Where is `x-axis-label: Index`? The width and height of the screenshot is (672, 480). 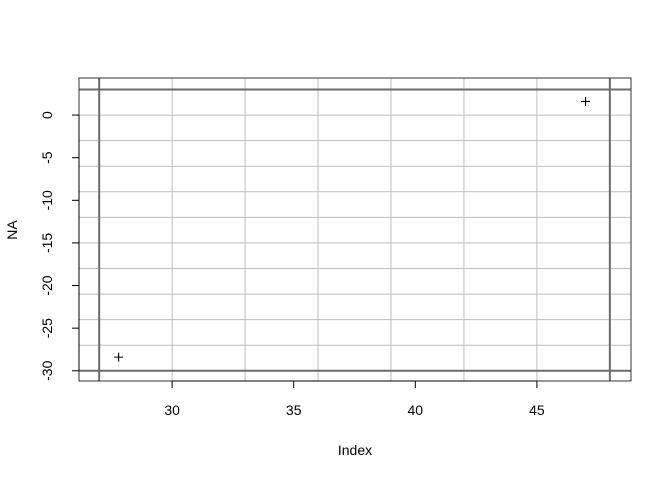 x-axis-label: Index is located at coordinates (355, 450).